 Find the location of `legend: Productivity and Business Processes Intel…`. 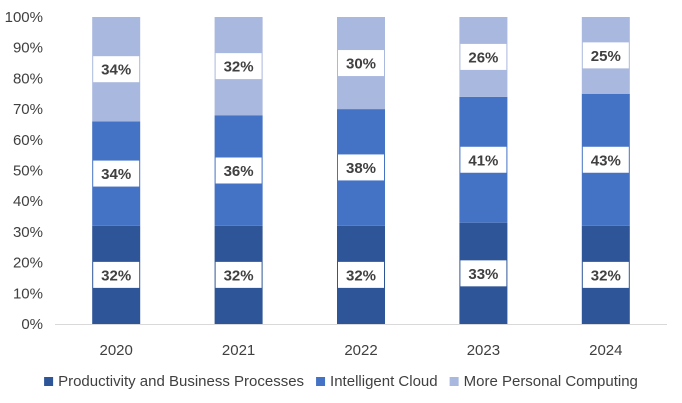

legend: Productivity and Business Processes Intel… is located at coordinates (341, 381).